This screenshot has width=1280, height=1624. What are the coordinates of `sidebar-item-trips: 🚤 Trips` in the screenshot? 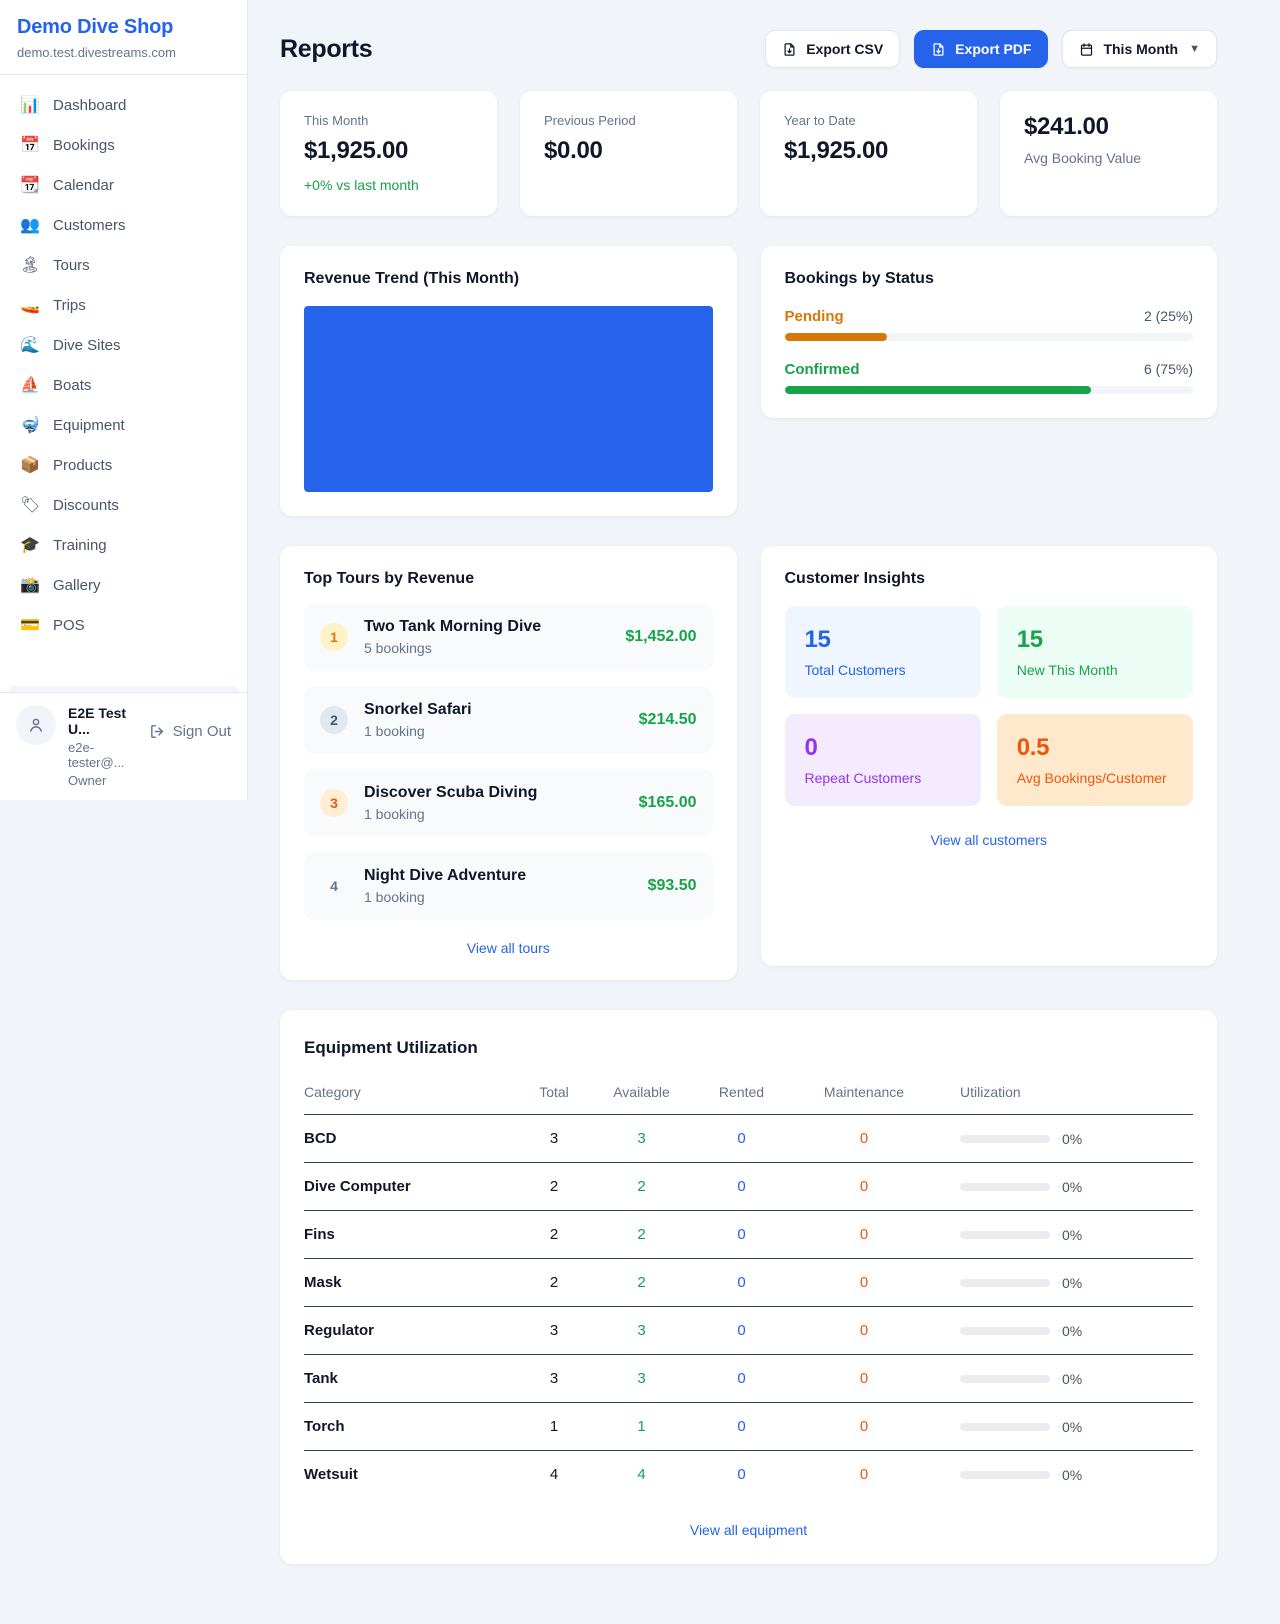 It's located at (123, 305).